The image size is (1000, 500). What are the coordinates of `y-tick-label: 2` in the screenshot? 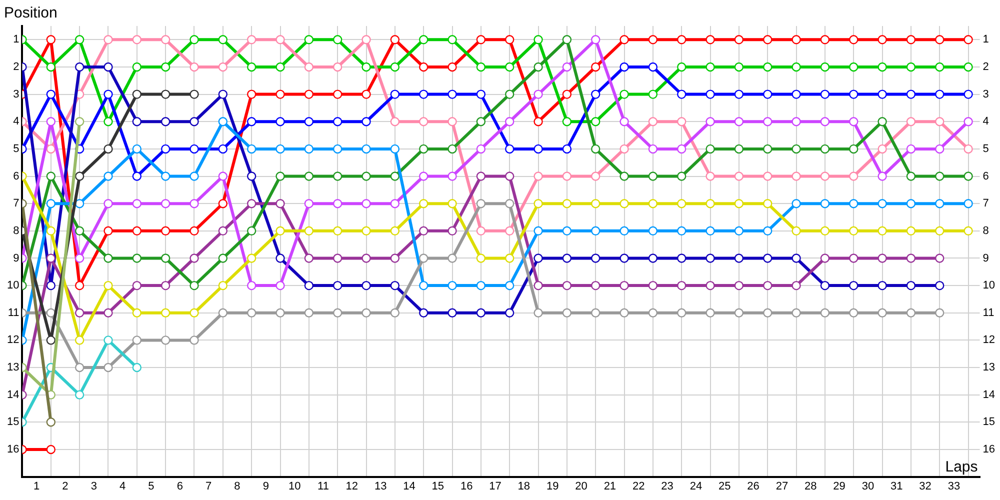 It's located at (16, 67).